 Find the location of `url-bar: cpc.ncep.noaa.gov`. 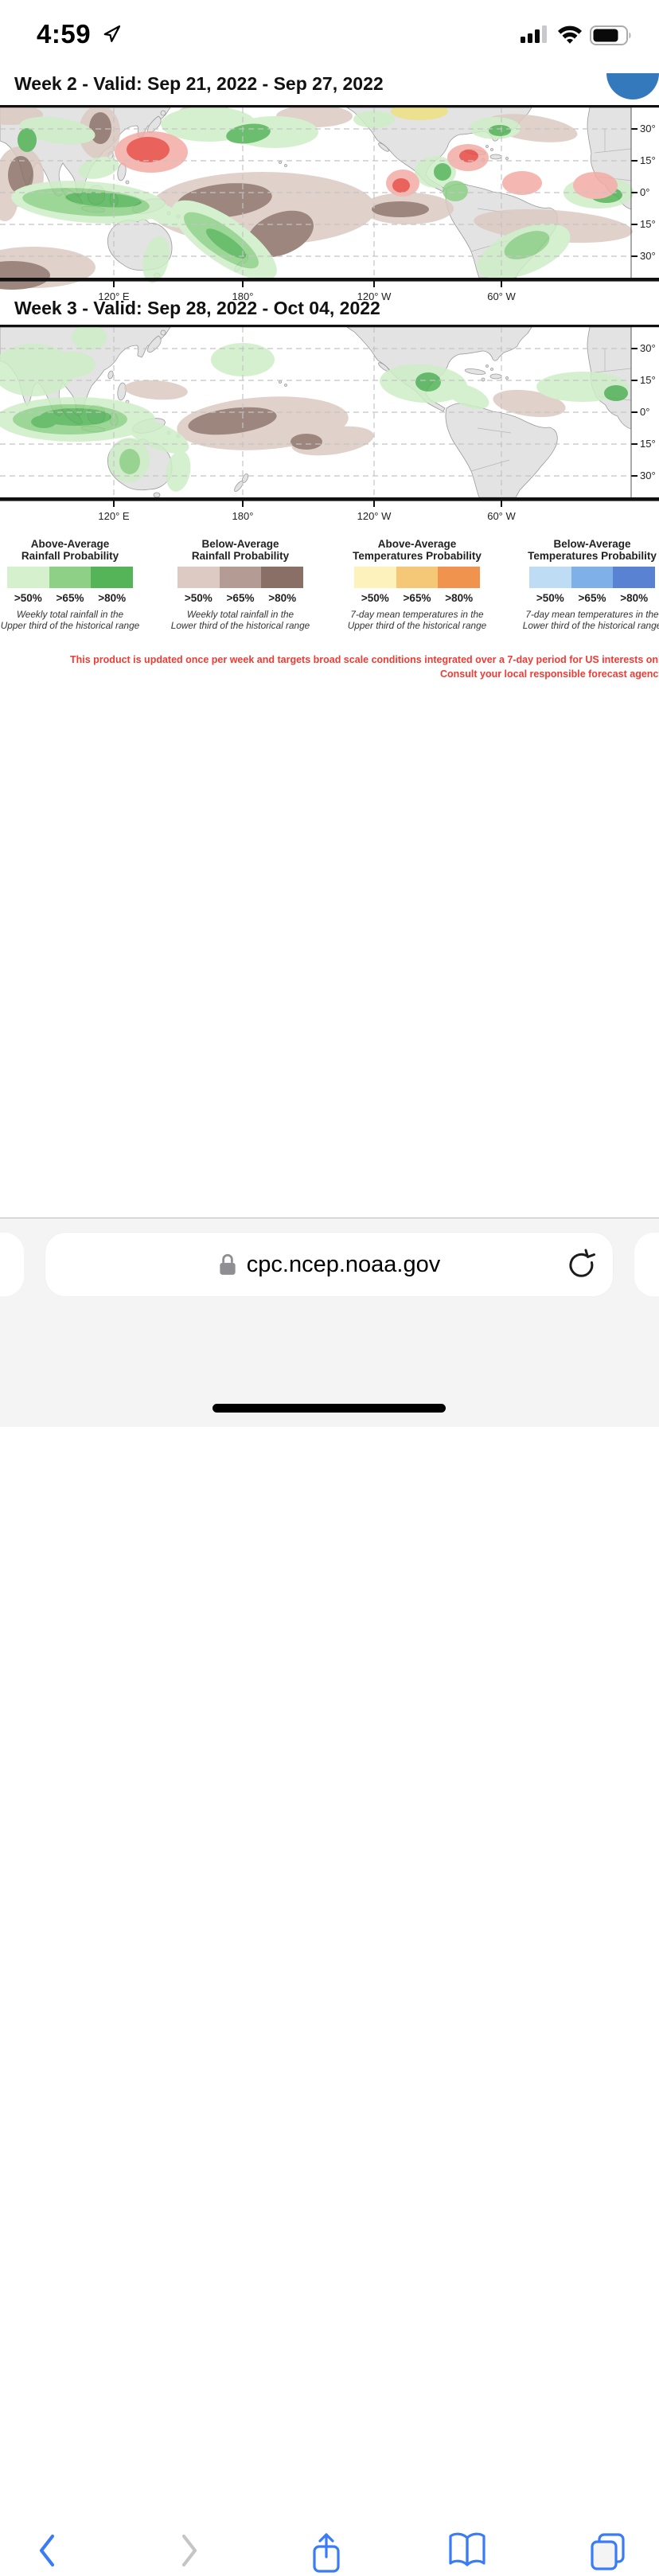

url-bar: cpc.ncep.noaa.gov is located at coordinates (329, 1264).